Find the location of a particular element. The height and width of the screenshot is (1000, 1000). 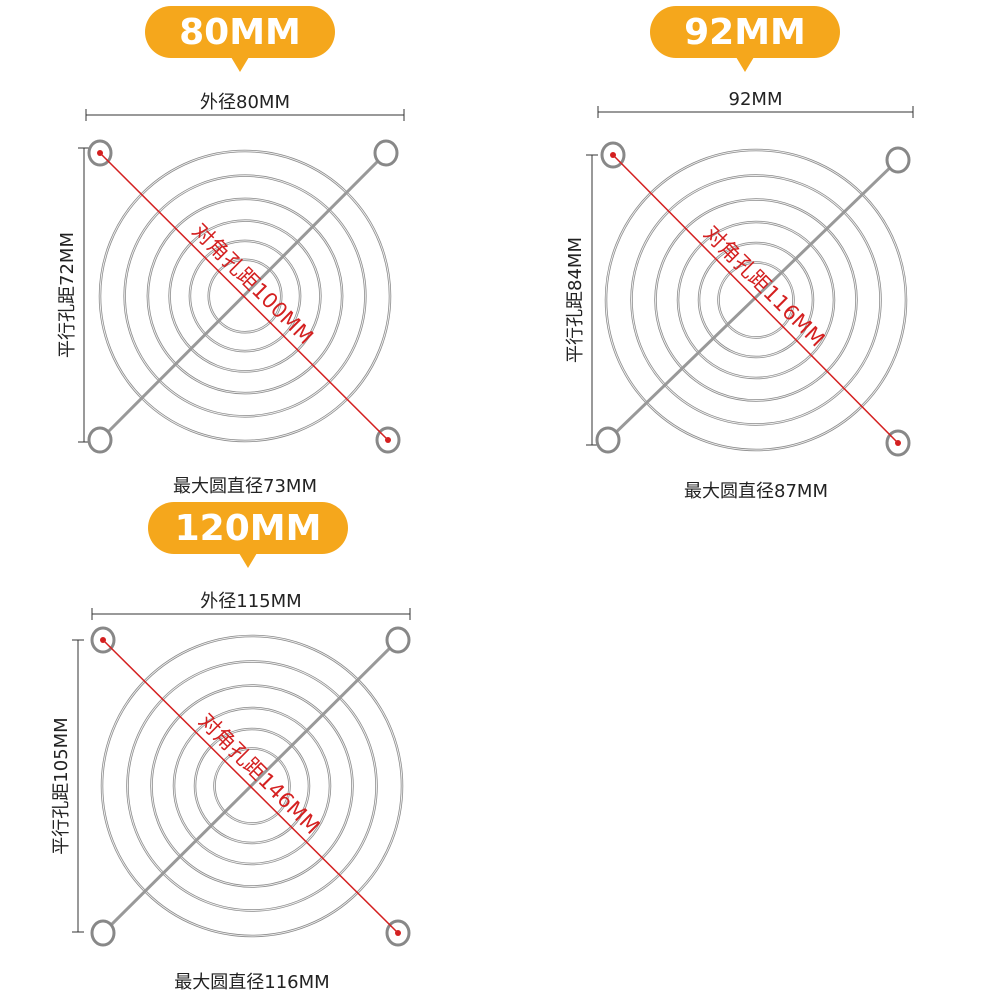

badge-text: 120MM is located at coordinates (248, 528).